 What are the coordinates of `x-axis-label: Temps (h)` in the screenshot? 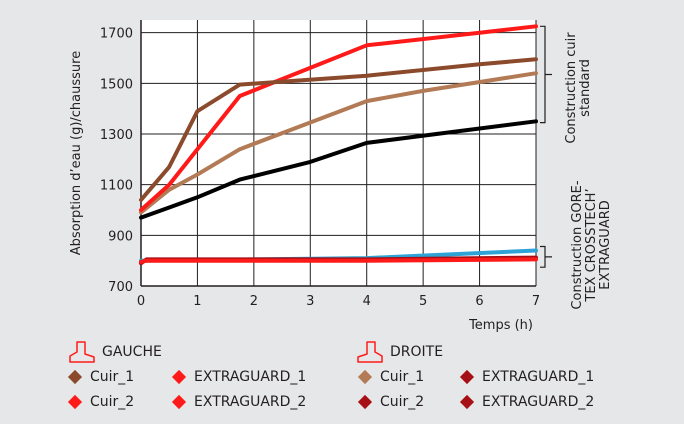 It's located at (500, 325).